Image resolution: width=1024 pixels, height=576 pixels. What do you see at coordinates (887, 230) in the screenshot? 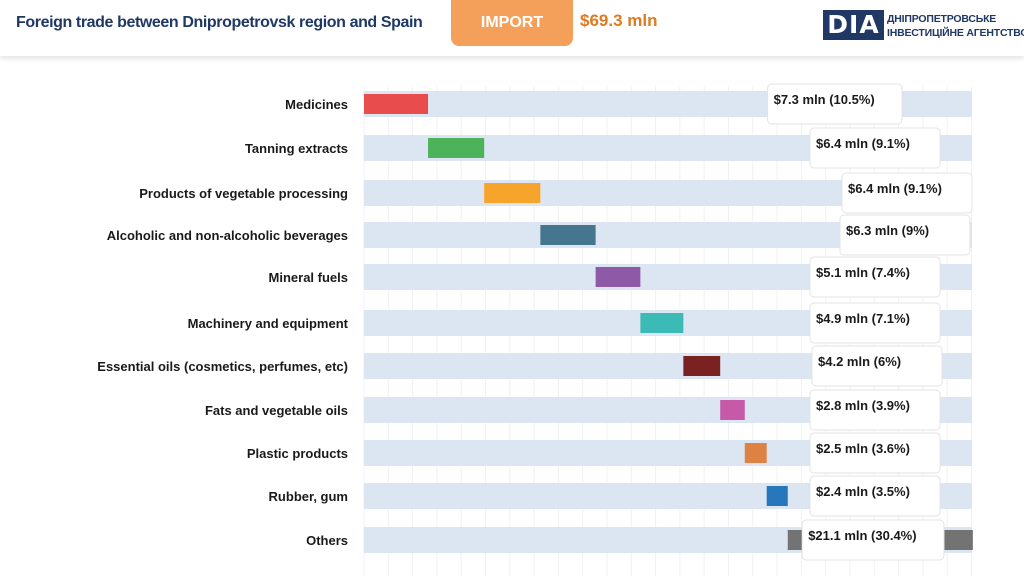
I see `data-label: $6.3 mln (9%)` at bounding box center [887, 230].